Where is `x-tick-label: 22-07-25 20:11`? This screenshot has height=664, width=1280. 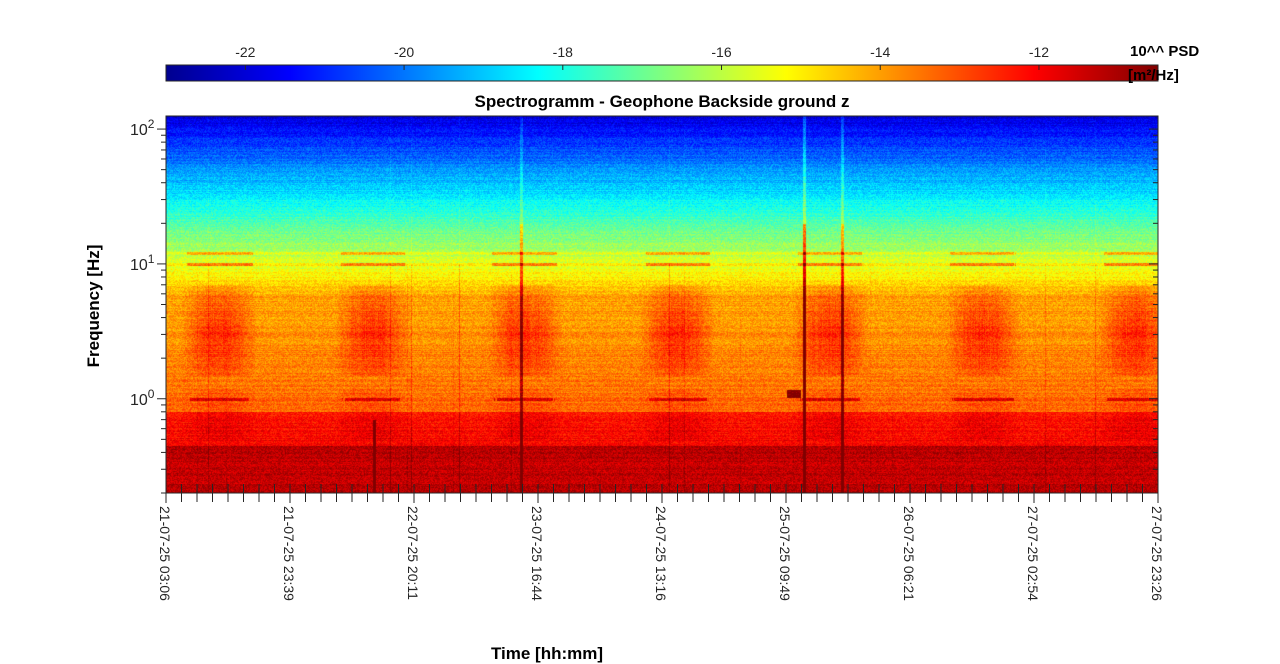 x-tick-label: 22-07-25 20:11 is located at coordinates (413, 553).